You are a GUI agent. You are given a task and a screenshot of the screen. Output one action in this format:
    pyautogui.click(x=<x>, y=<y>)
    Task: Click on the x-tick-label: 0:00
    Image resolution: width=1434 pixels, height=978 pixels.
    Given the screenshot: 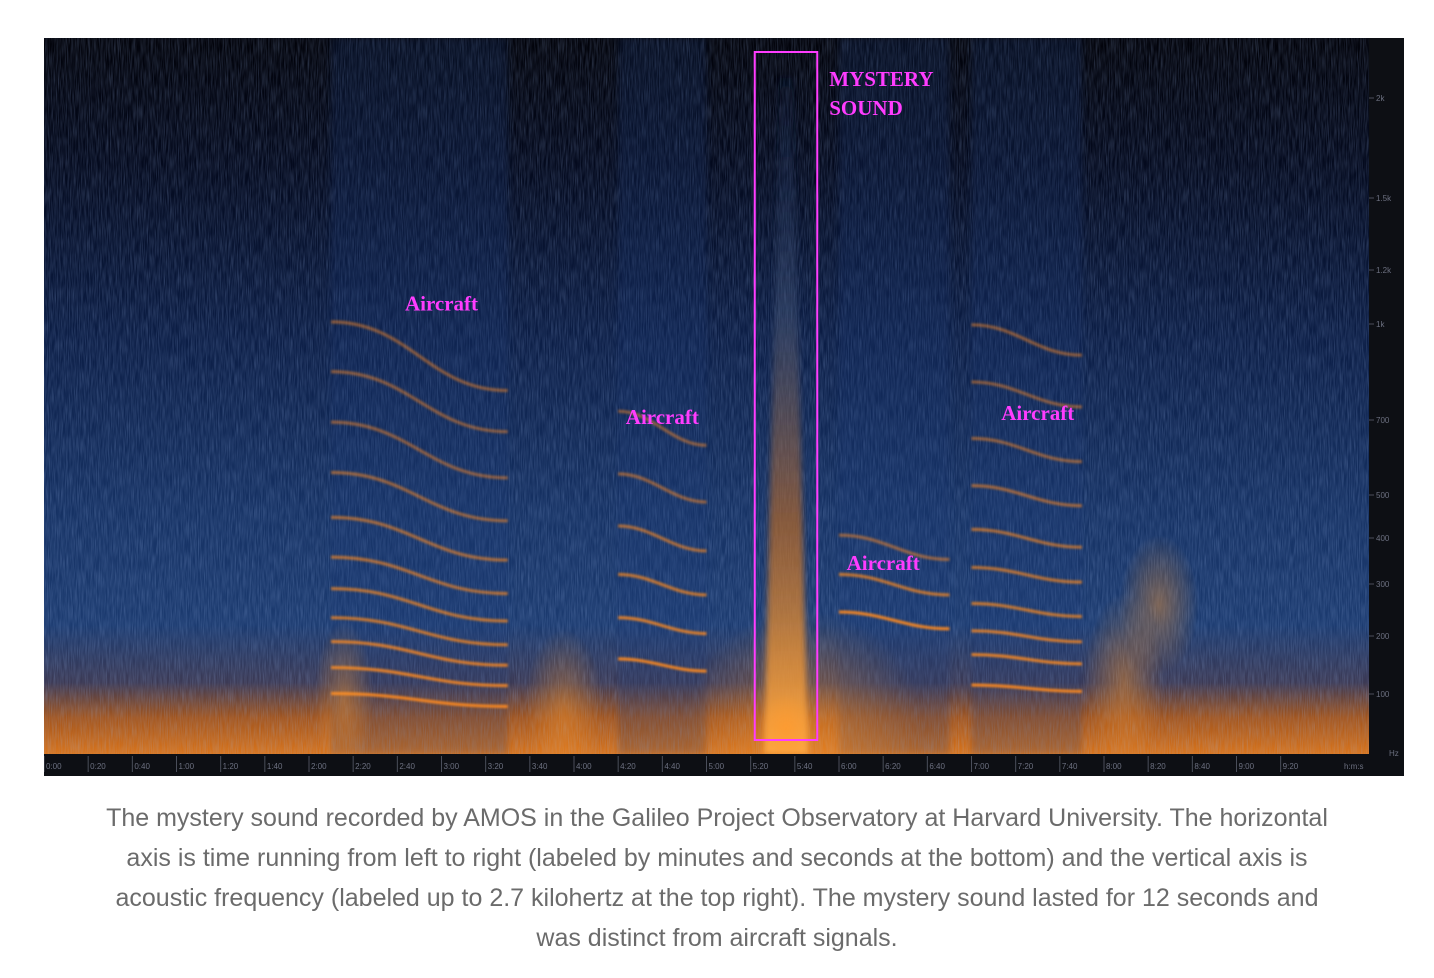 What is the action you would take?
    pyautogui.click(x=54, y=766)
    